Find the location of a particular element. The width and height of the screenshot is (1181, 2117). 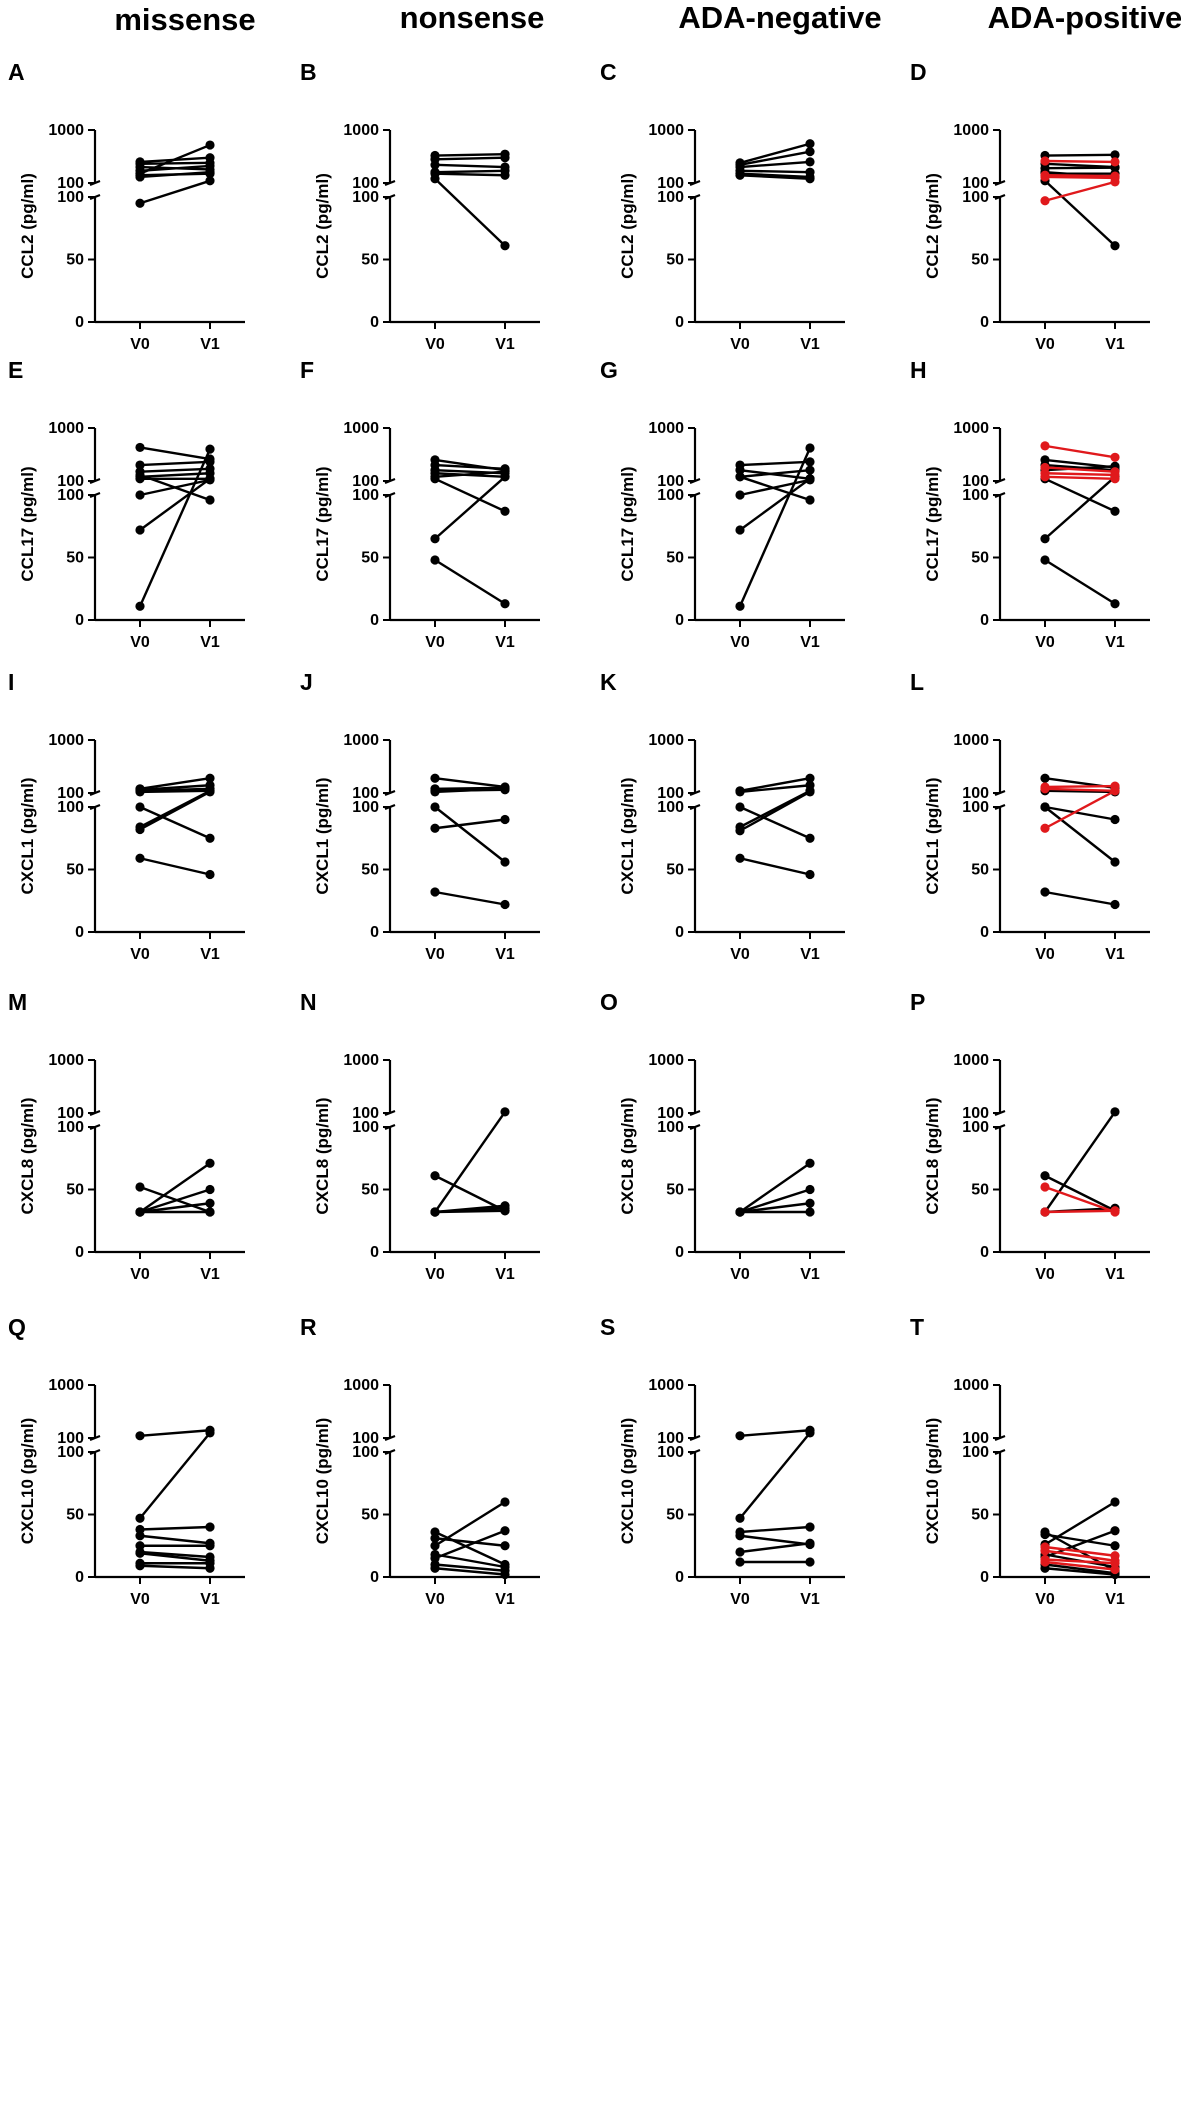

panel-letter: G is located at coordinates (609, 370).